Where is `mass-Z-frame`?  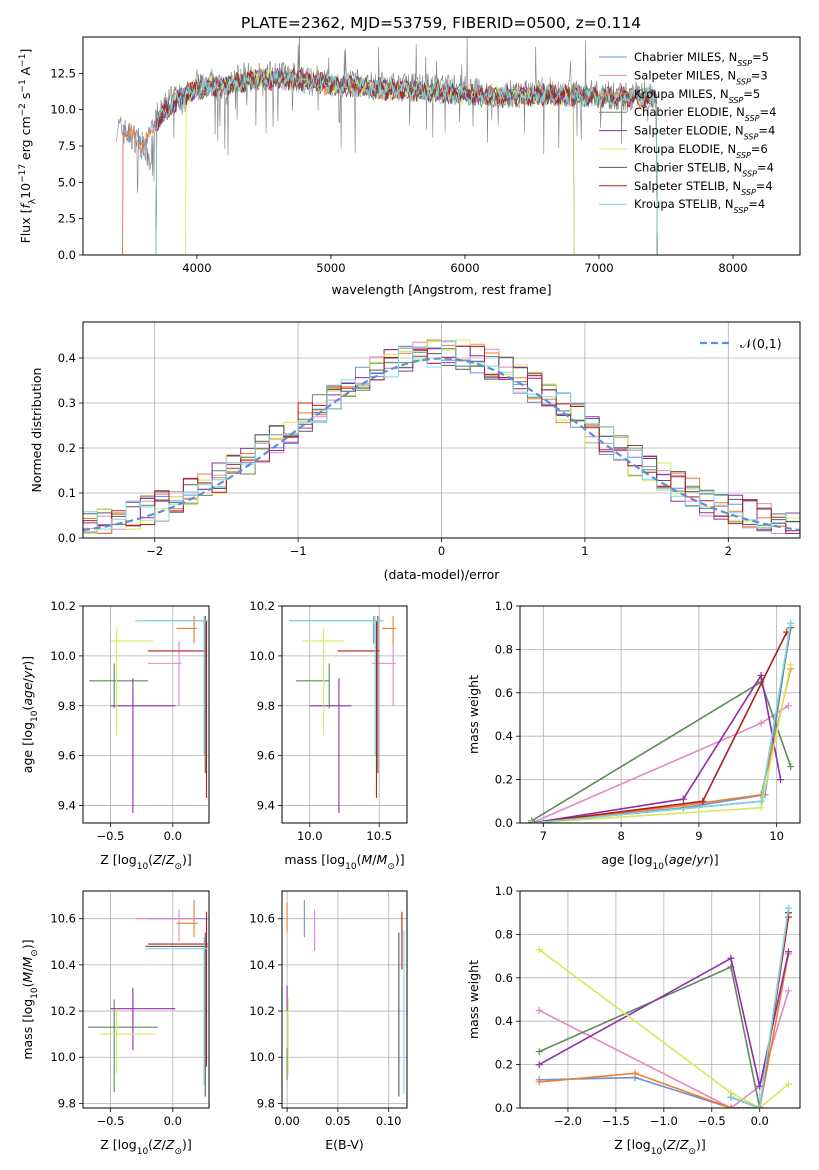 mass-Z-frame is located at coordinates (146, 999).